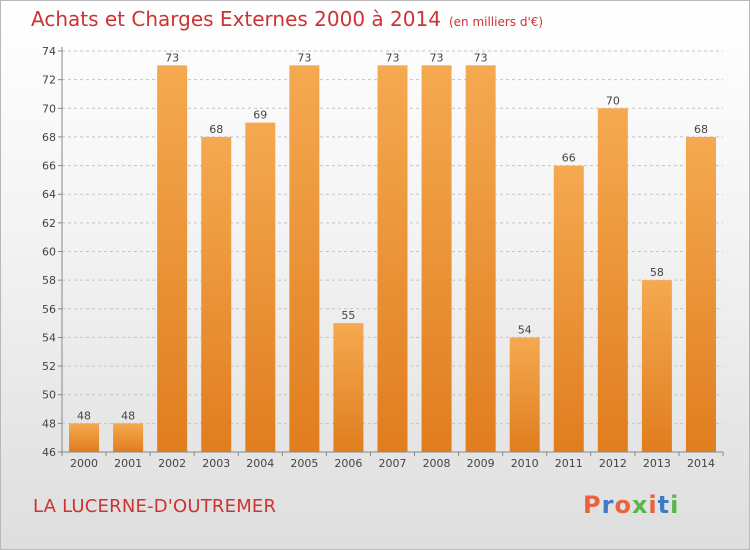 Image resolution: width=750 pixels, height=550 pixels. What do you see at coordinates (640, 505) in the screenshot?
I see `logo-letter: x` at bounding box center [640, 505].